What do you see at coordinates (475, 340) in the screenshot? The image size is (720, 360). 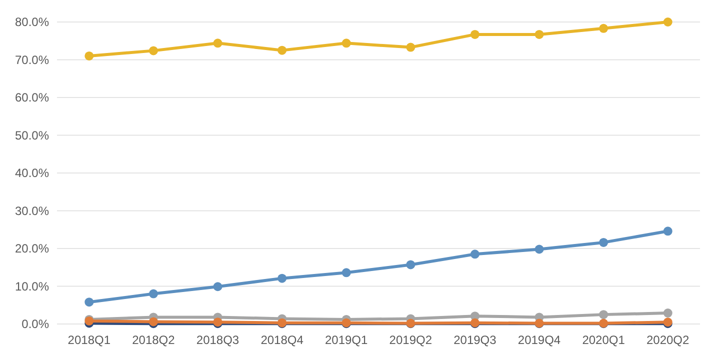 I see `x-tick-label: 2019Q3` at bounding box center [475, 340].